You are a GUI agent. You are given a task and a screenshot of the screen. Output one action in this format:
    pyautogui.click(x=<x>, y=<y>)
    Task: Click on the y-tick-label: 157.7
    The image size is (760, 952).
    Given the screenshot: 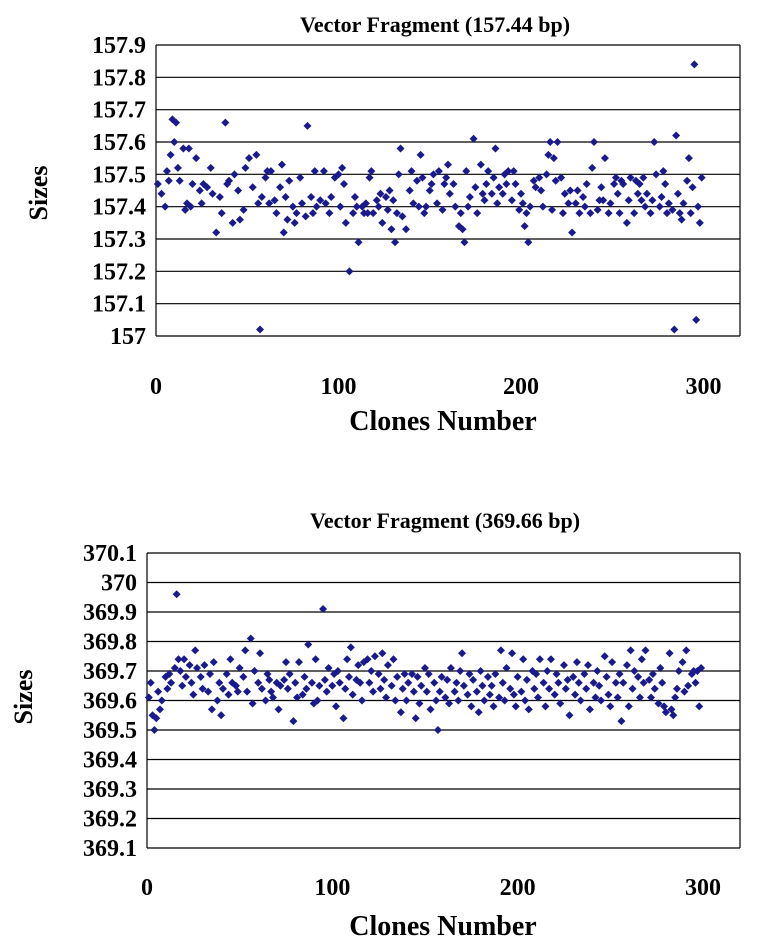 What is the action you would take?
    pyautogui.click(x=119, y=111)
    